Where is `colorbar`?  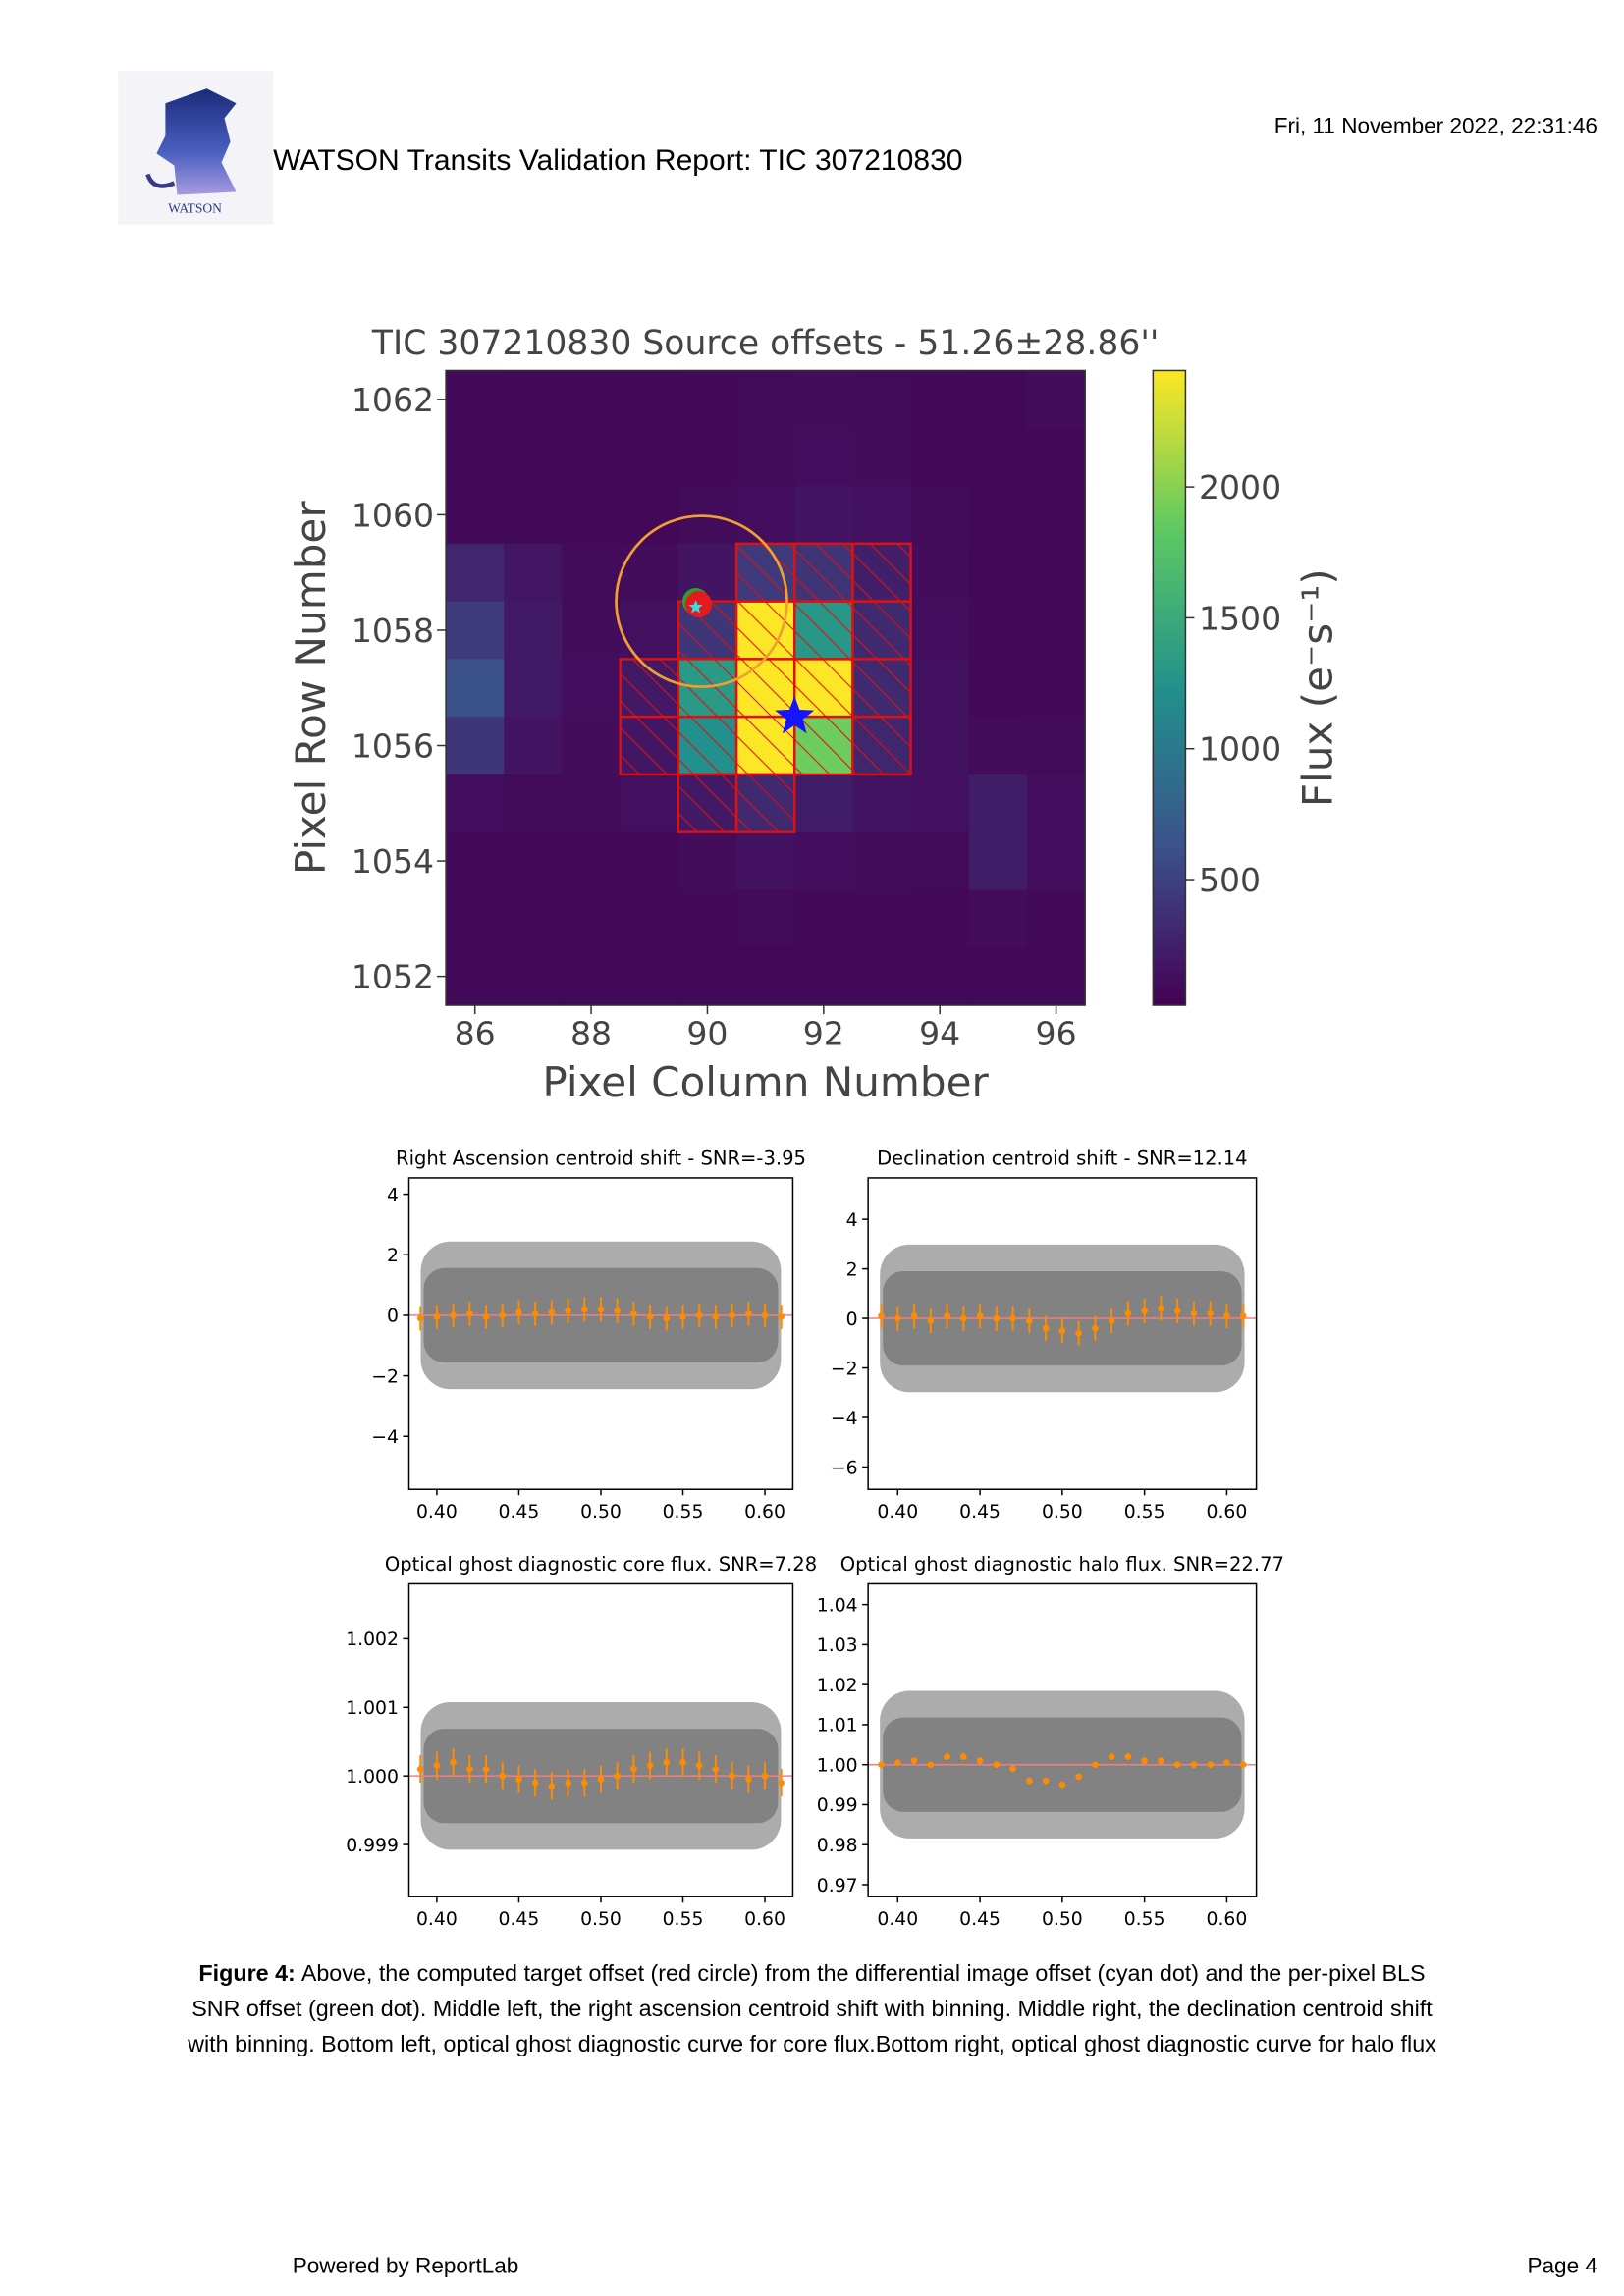 colorbar is located at coordinates (1169, 687).